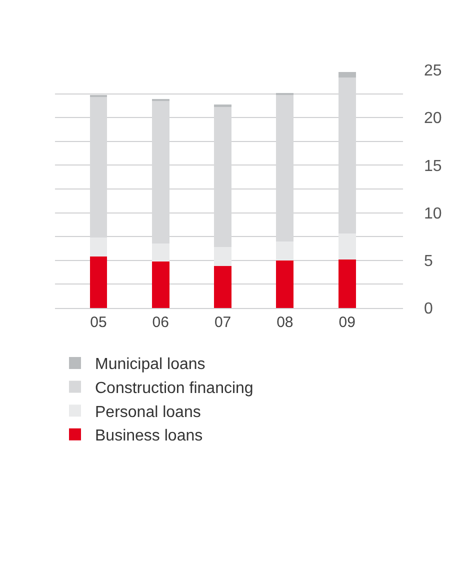  I want to click on x-tick-label: 07, so click(223, 322).